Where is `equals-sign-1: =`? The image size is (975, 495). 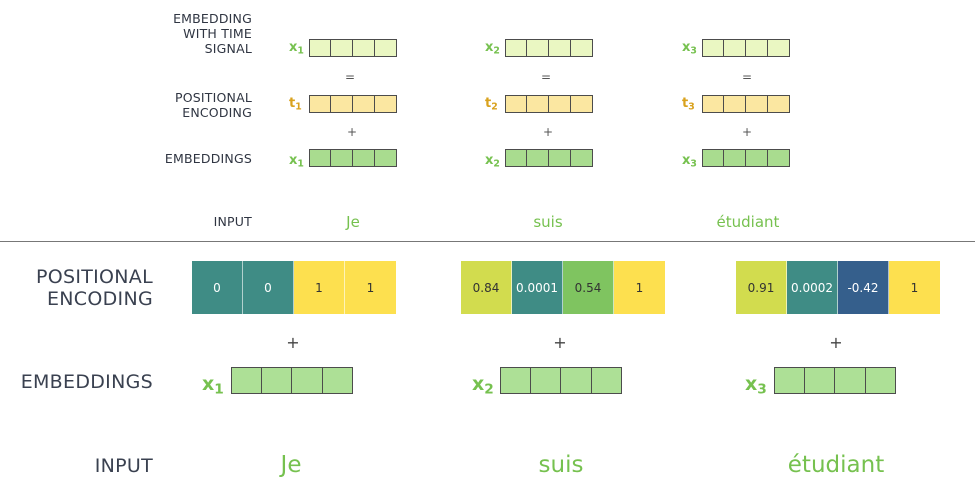
equals-sign-1: = is located at coordinates (350, 77).